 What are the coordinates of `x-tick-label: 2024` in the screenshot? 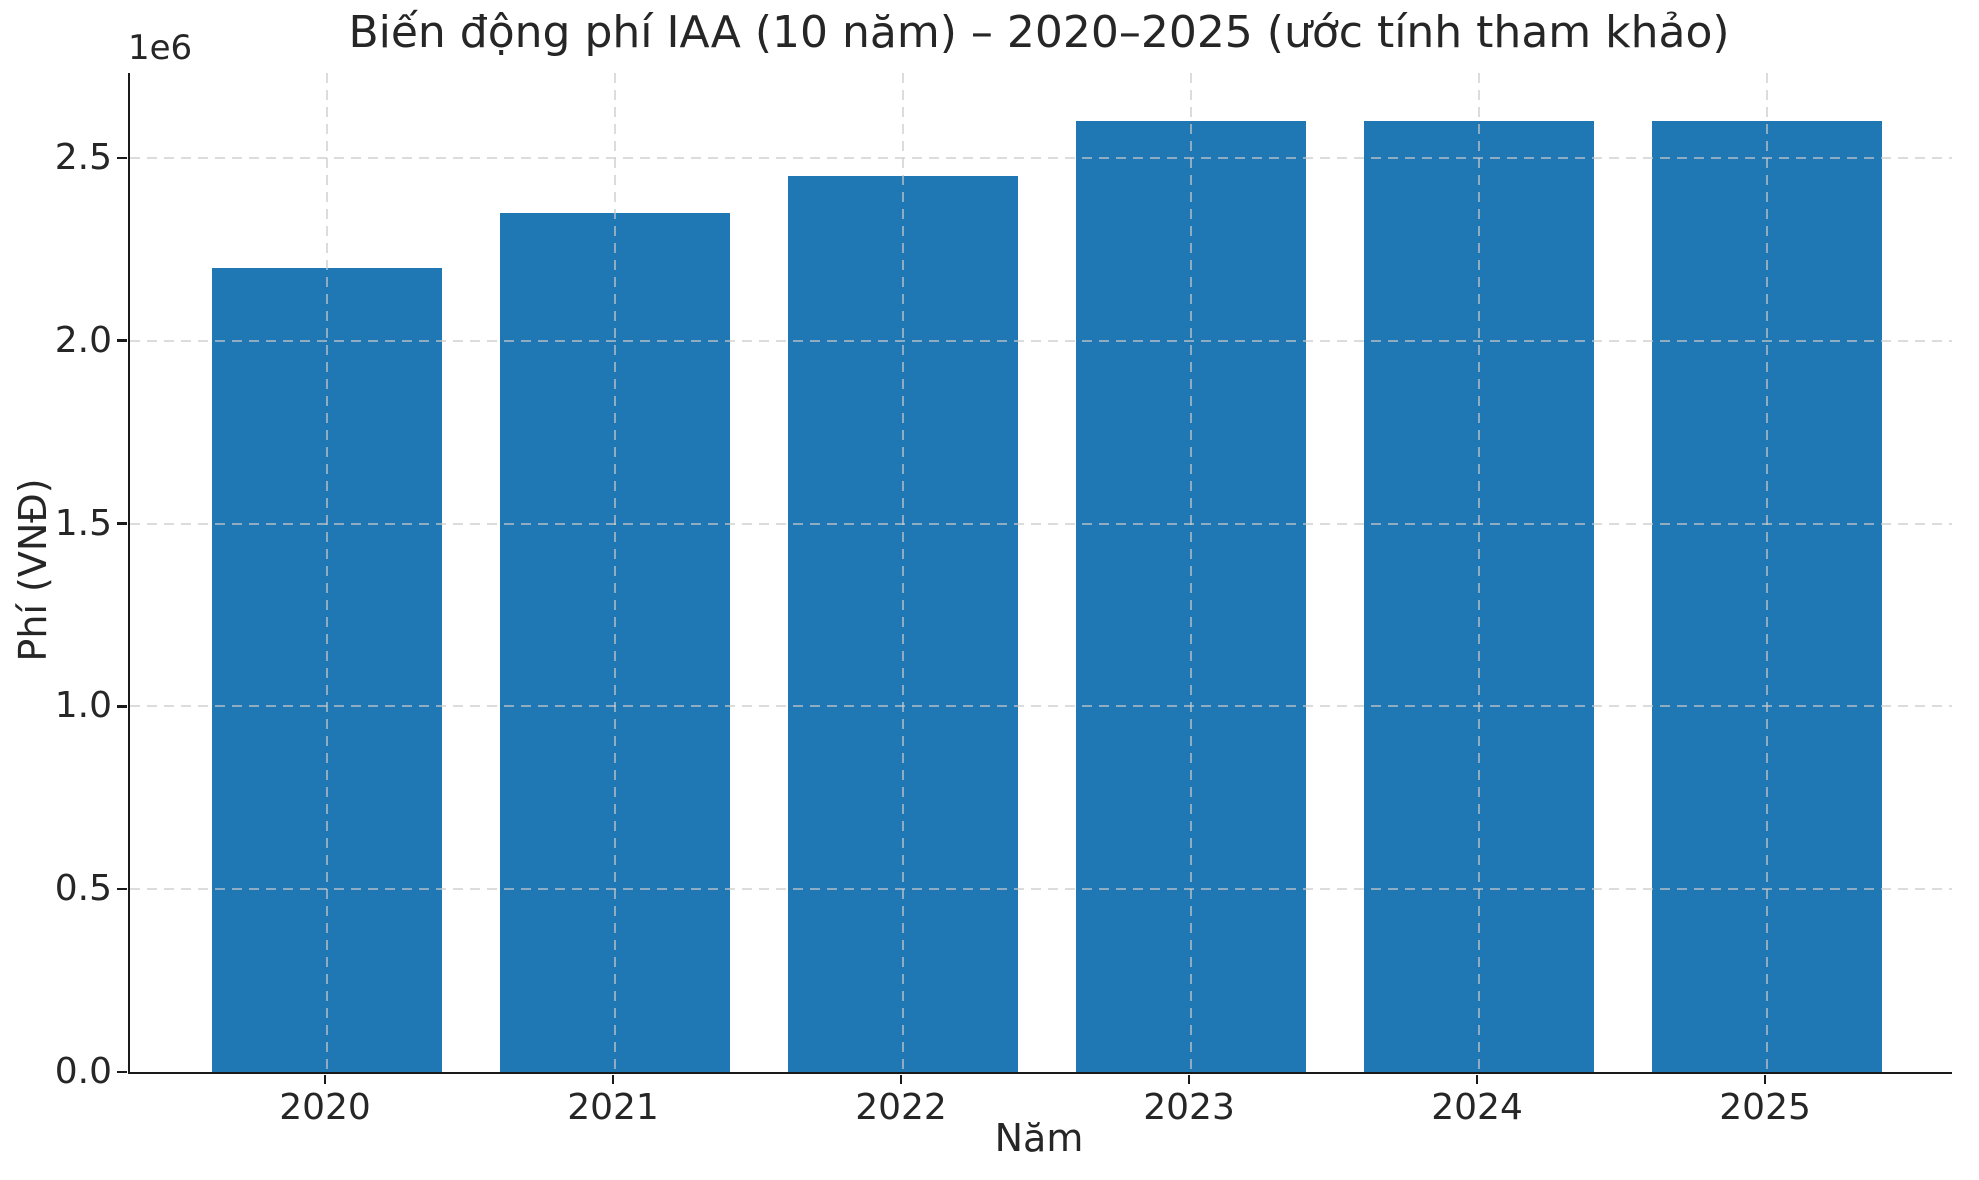 It's located at (1477, 1107).